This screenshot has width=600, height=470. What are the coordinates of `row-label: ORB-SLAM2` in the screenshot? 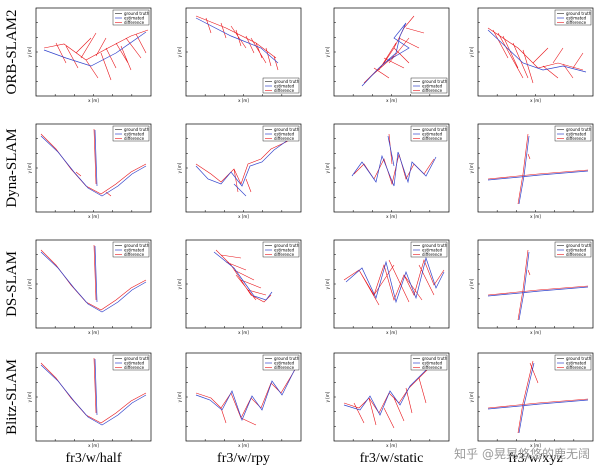 It's located at (12, 51).